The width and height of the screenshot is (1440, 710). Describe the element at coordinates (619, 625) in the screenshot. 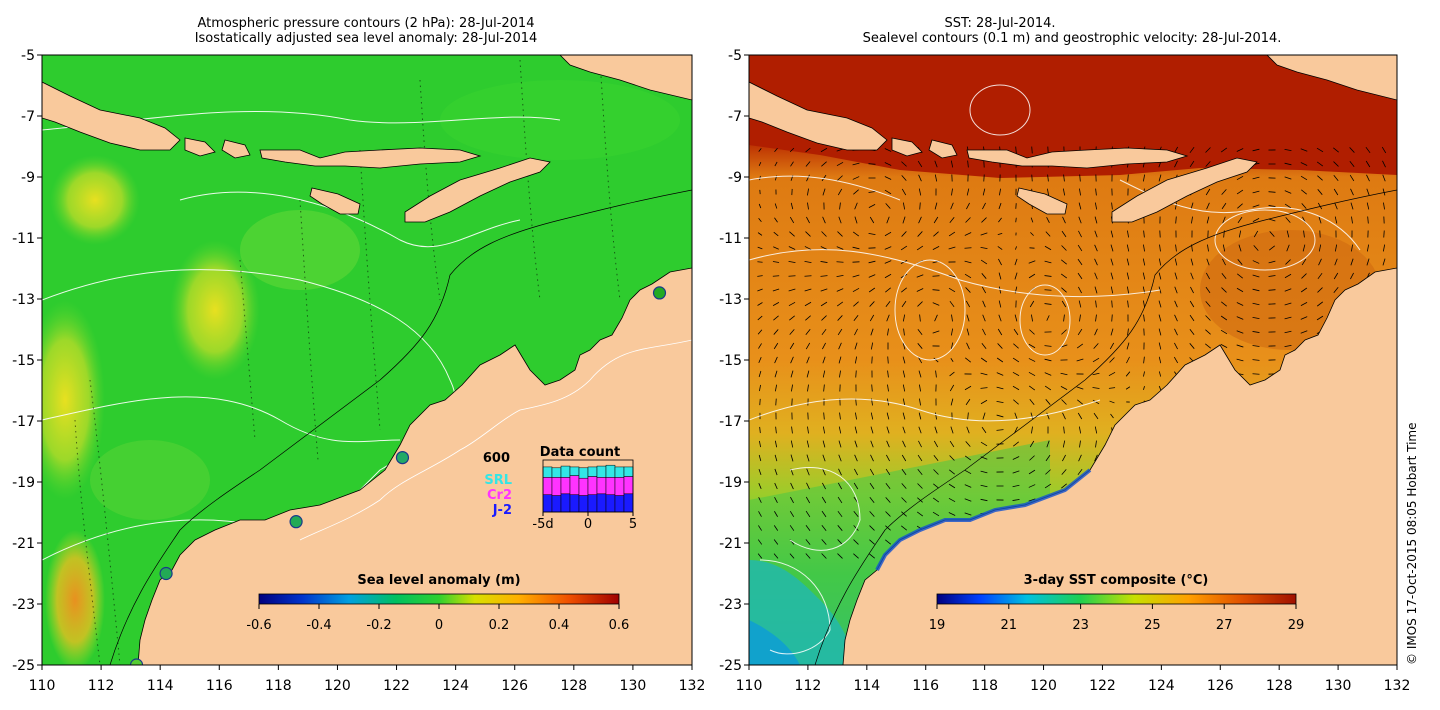

I see `colorbar-tick-label: 0.6` at that location.